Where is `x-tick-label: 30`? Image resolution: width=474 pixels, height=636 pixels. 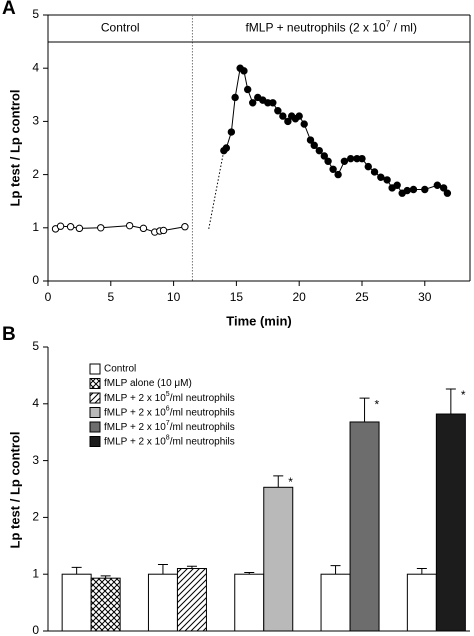 x-tick-label: 30 is located at coordinates (425, 297).